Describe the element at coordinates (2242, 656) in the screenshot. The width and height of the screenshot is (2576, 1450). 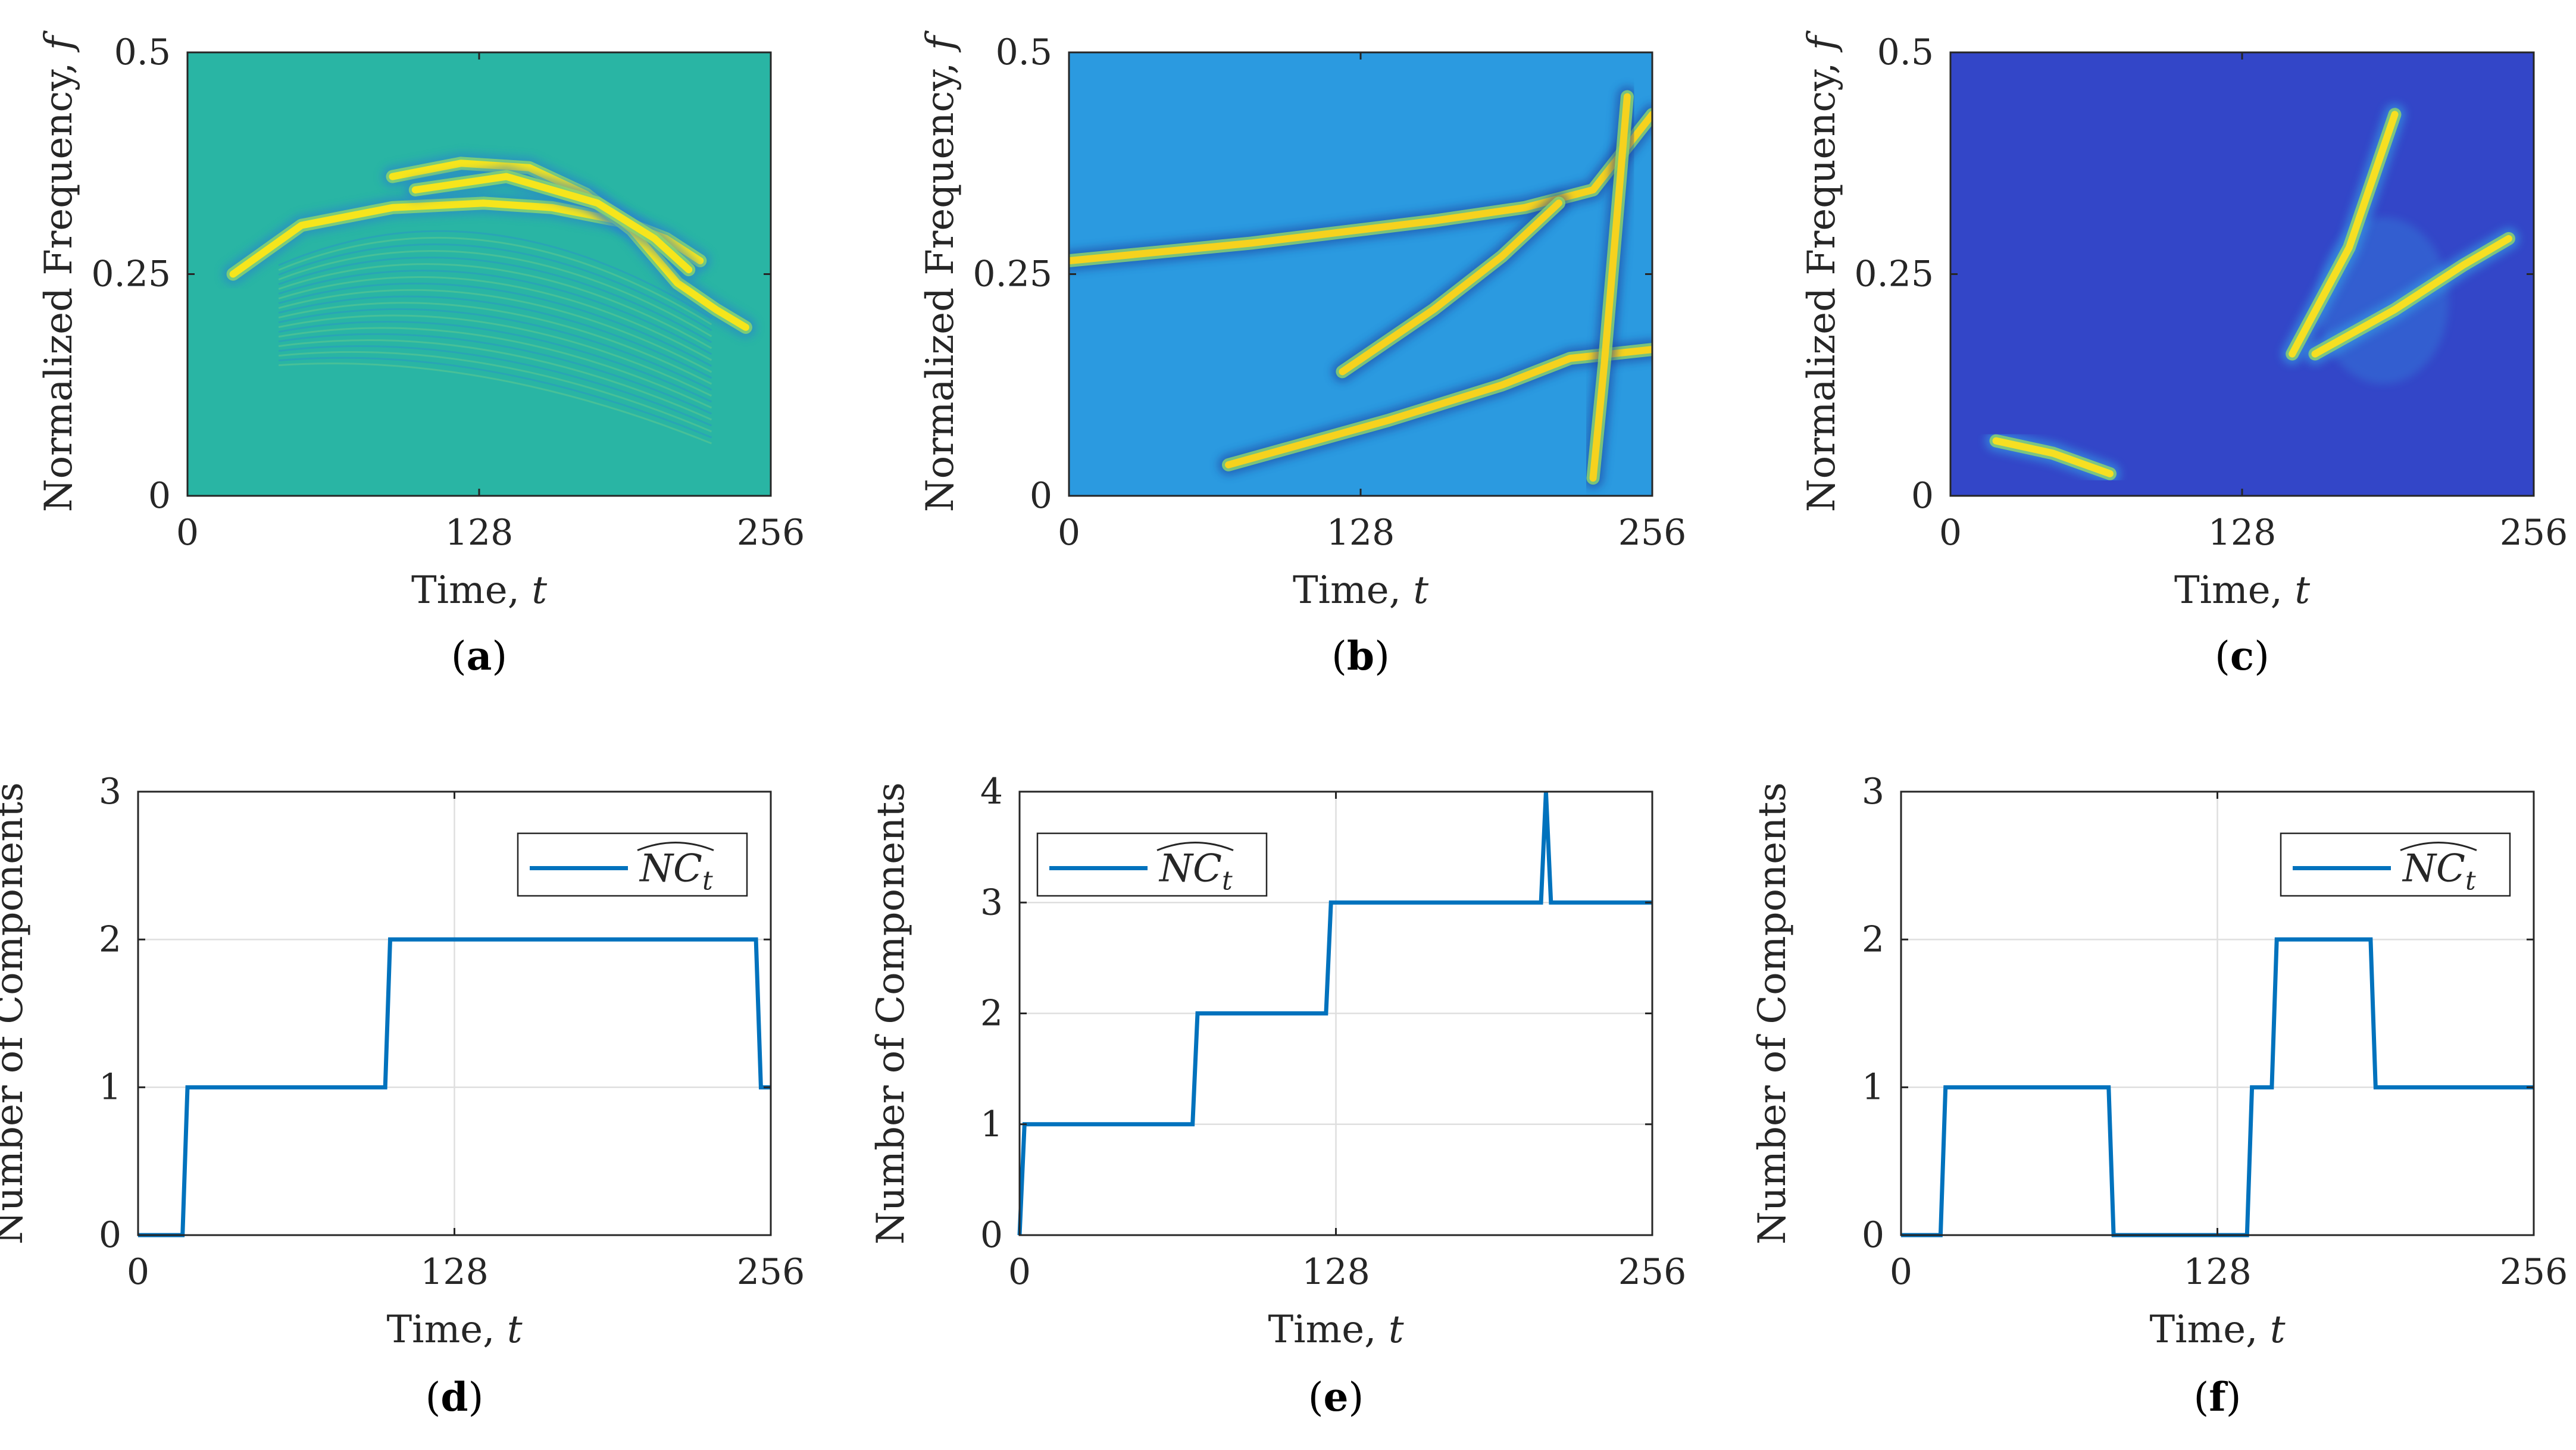
I see `panel-label: (c)` at that location.